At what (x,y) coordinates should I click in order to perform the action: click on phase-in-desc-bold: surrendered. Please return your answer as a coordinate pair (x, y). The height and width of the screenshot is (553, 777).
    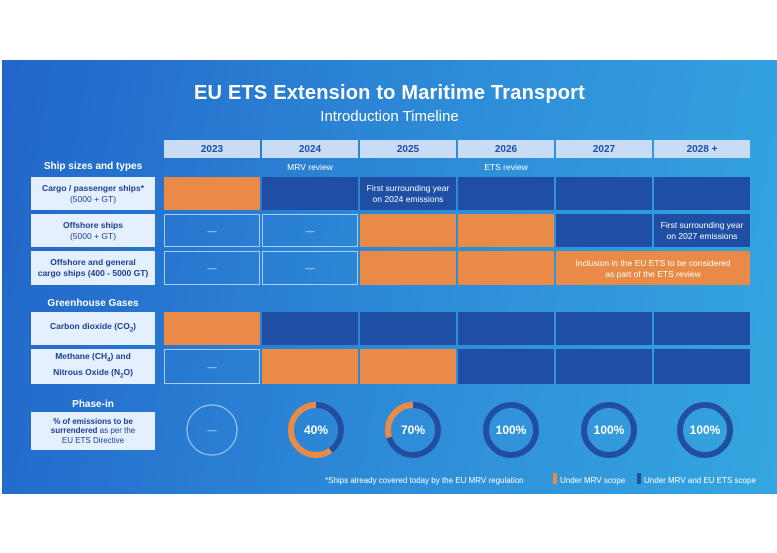
    Looking at the image, I should click on (74, 431).